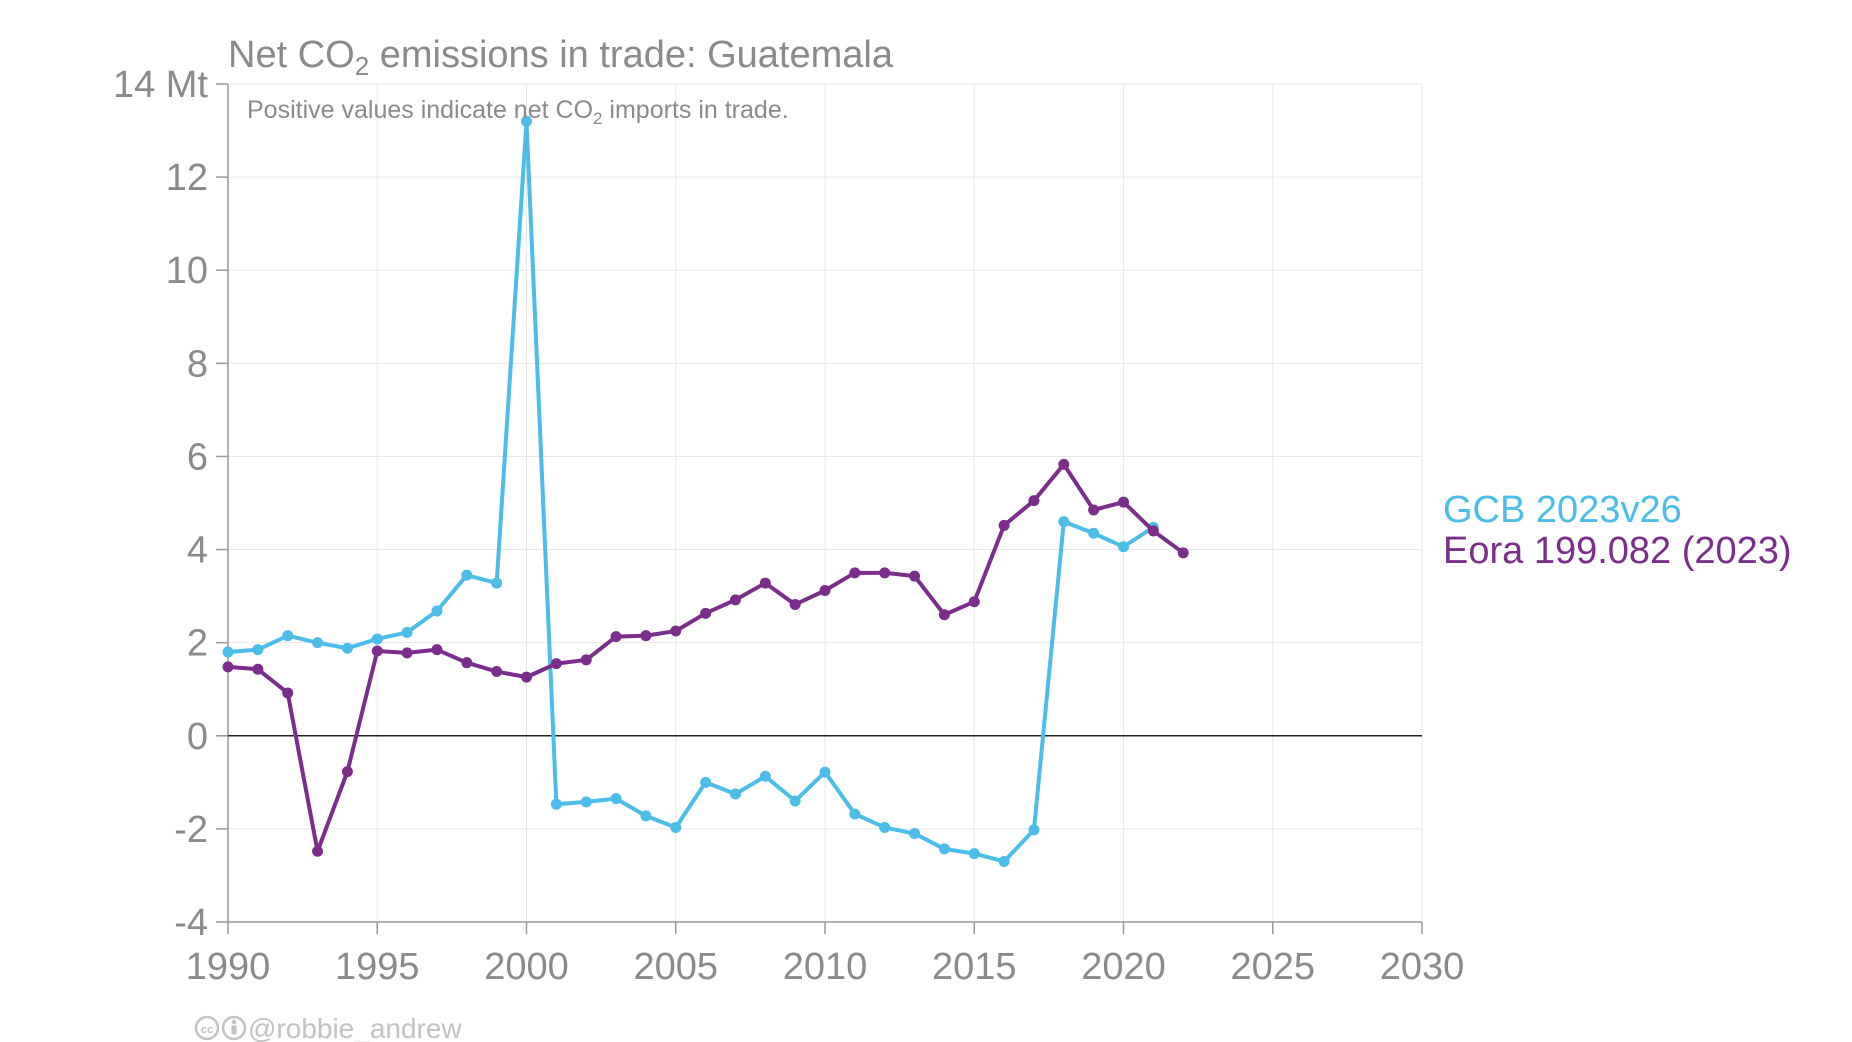 Image resolution: width=1852 pixels, height=1042 pixels. Describe the element at coordinates (1562, 510) in the screenshot. I see `legend-entry: GCB 2023v26` at that location.